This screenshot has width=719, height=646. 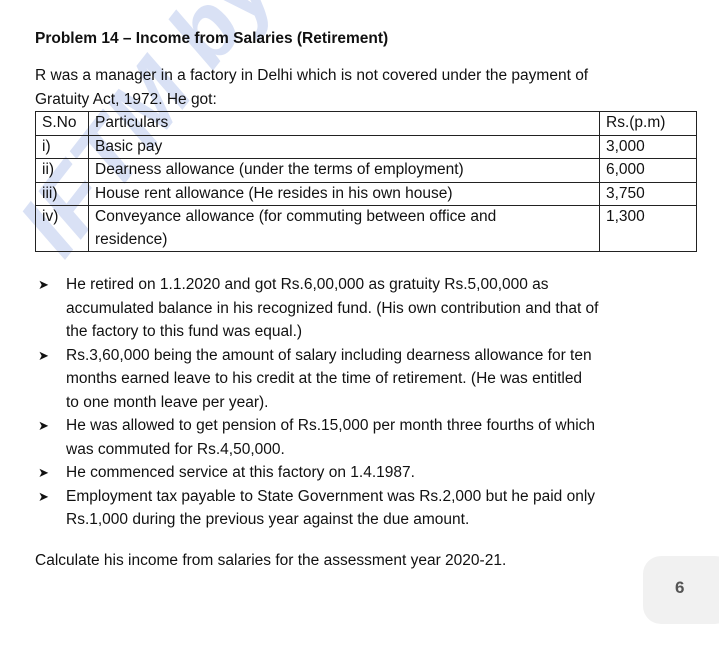 I want to click on cell-sno: ii), so click(x=62, y=170).